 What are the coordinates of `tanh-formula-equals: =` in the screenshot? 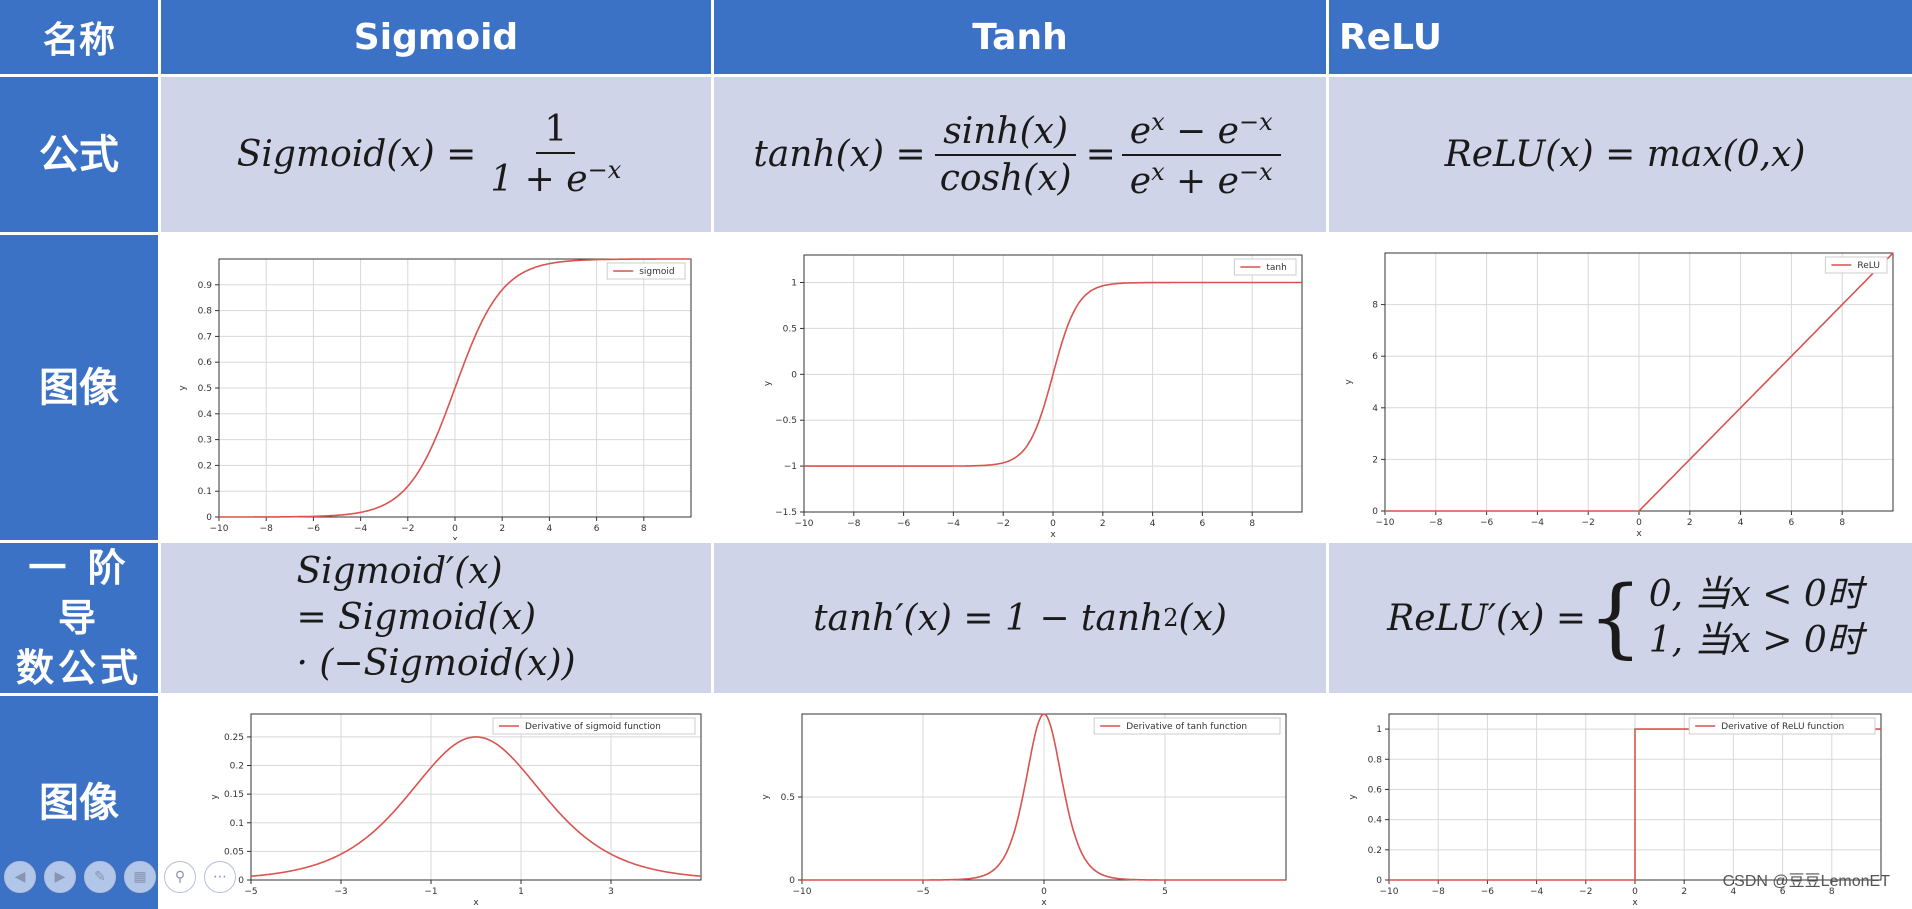 It's located at (1101, 154).